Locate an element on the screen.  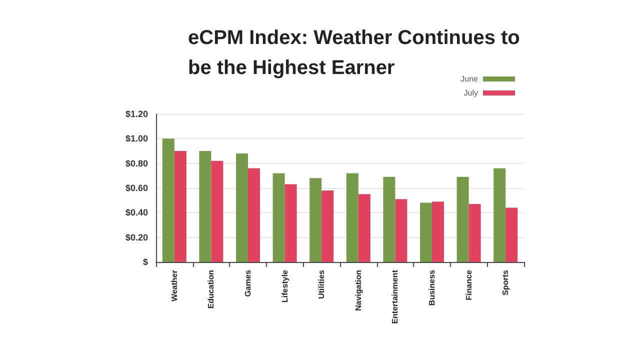
x-tick-label: Finance is located at coordinates (469, 284).